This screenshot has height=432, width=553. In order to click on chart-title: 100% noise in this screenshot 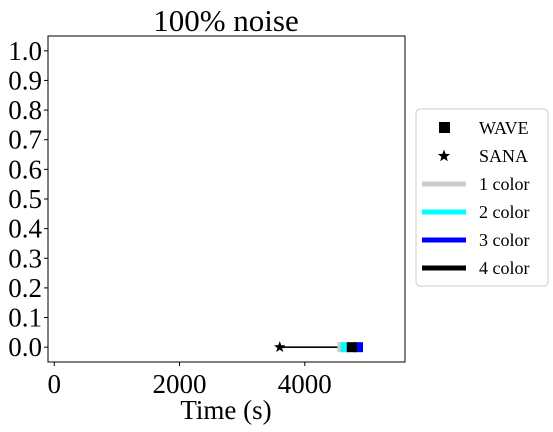, I will do `click(226, 20)`.